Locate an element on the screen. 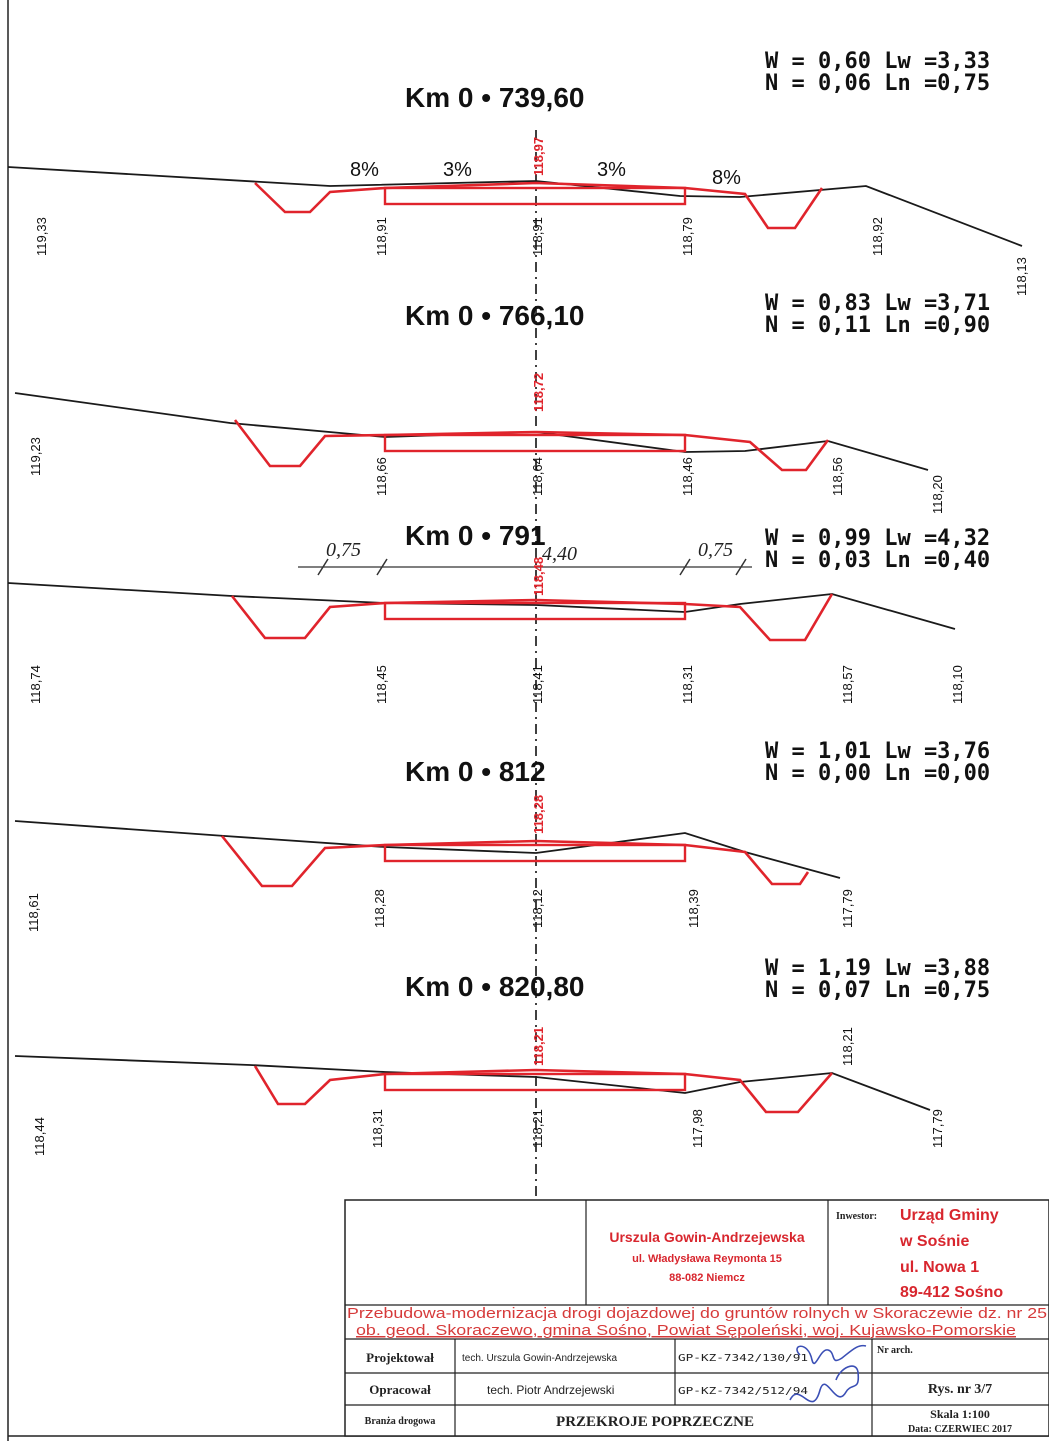 This screenshot has height=1441, width=1049. level-label: 118,39 is located at coordinates (693, 908).